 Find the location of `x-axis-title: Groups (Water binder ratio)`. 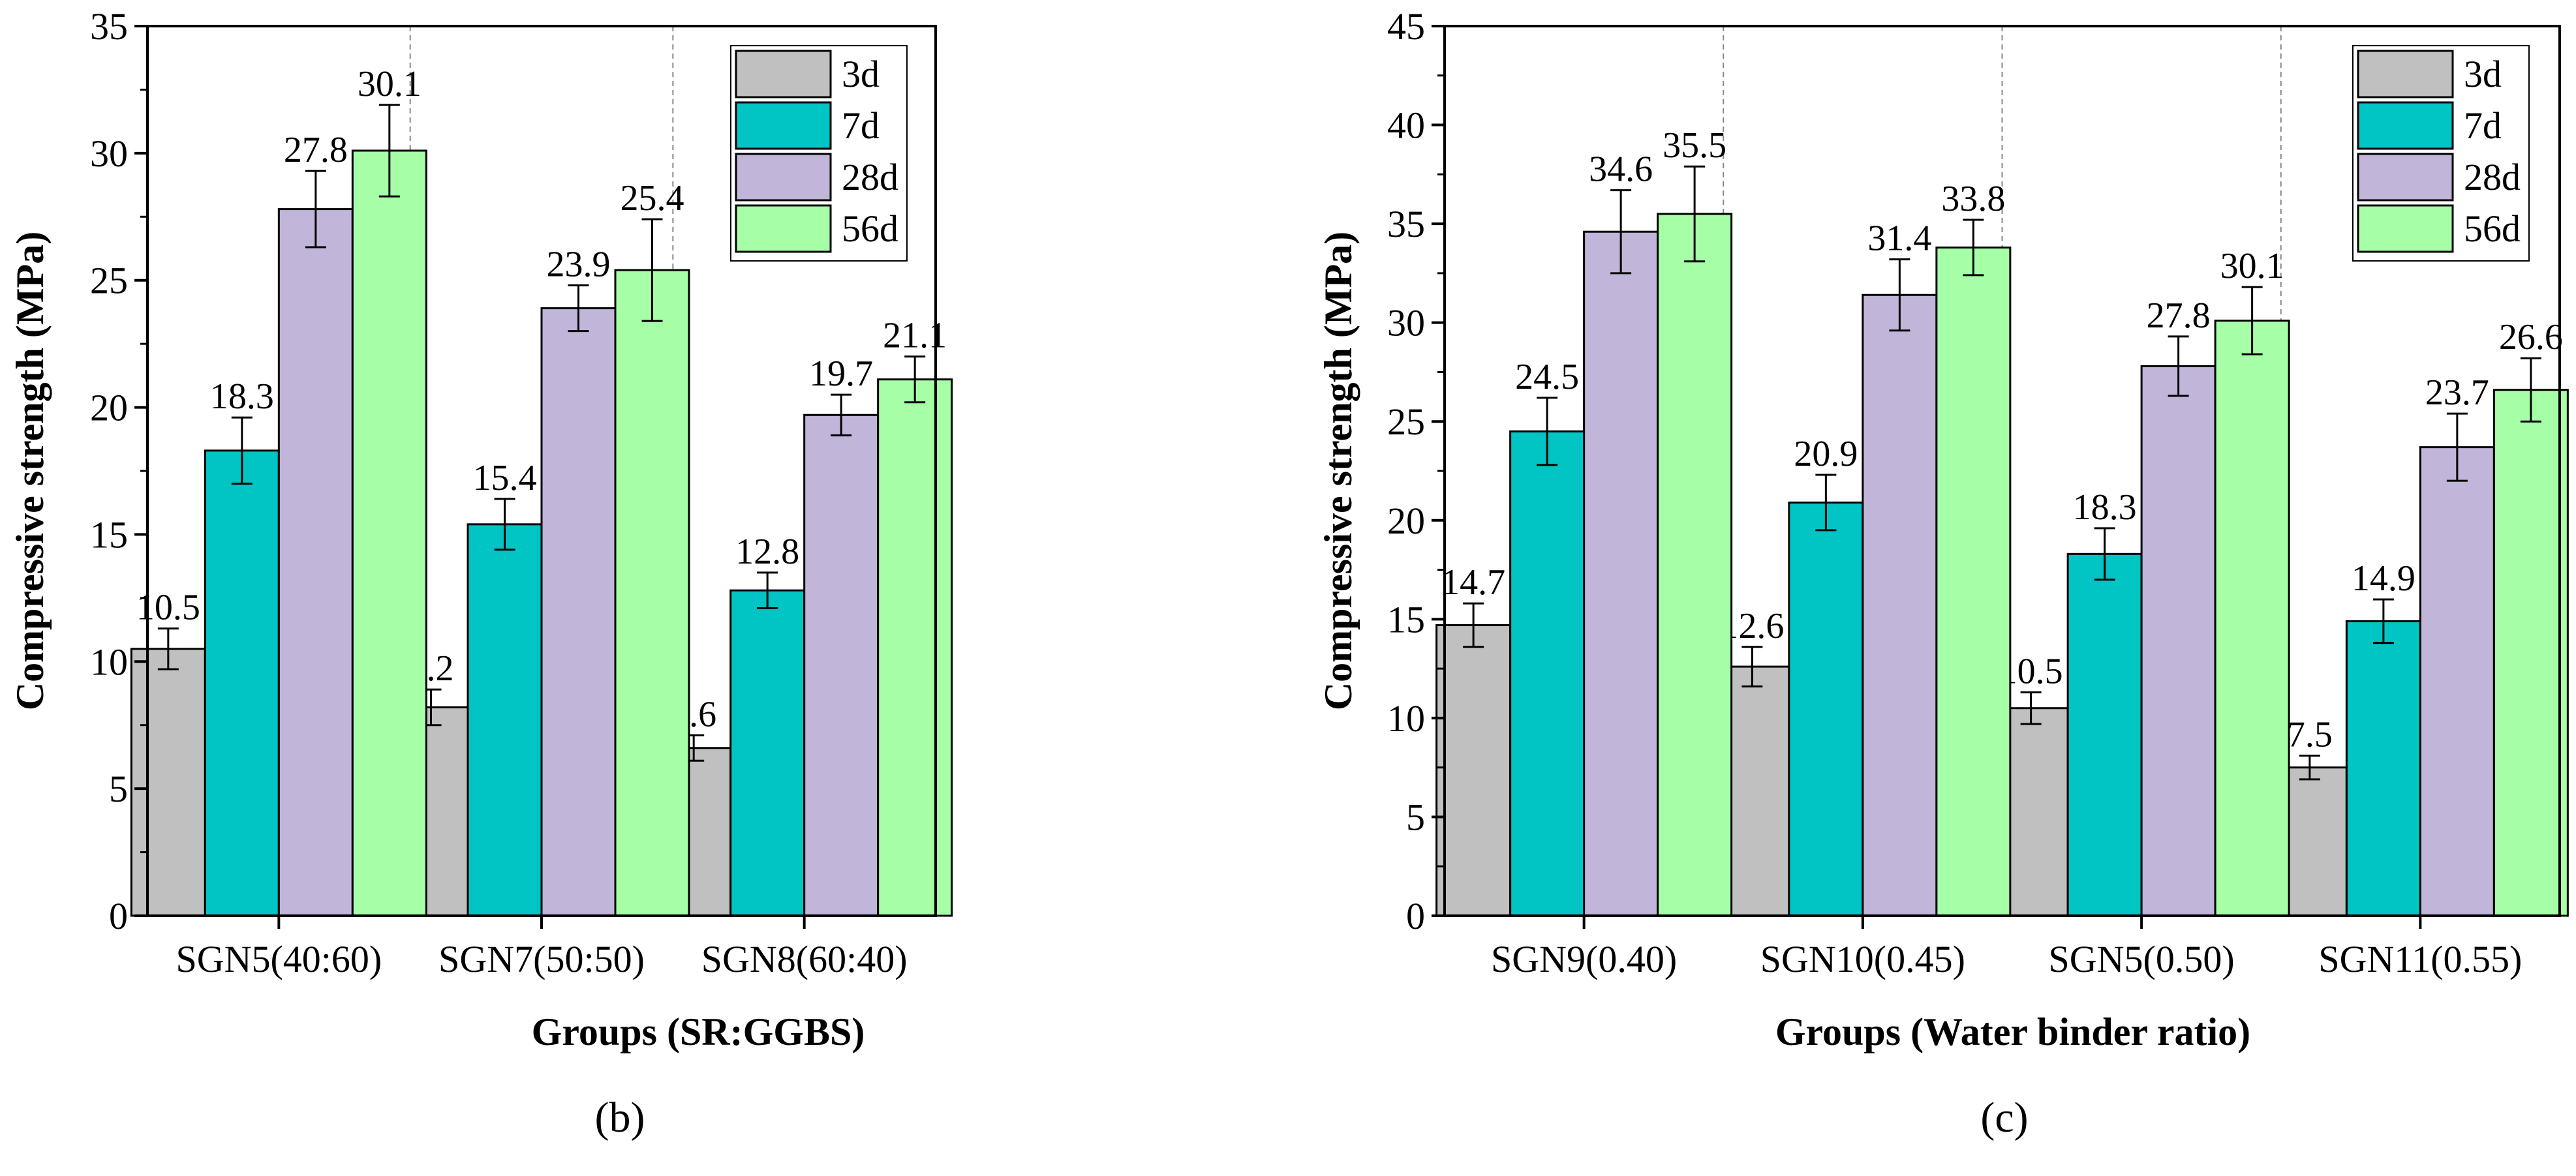

x-axis-title: Groups (Water binder ratio) is located at coordinates (2013, 1031).